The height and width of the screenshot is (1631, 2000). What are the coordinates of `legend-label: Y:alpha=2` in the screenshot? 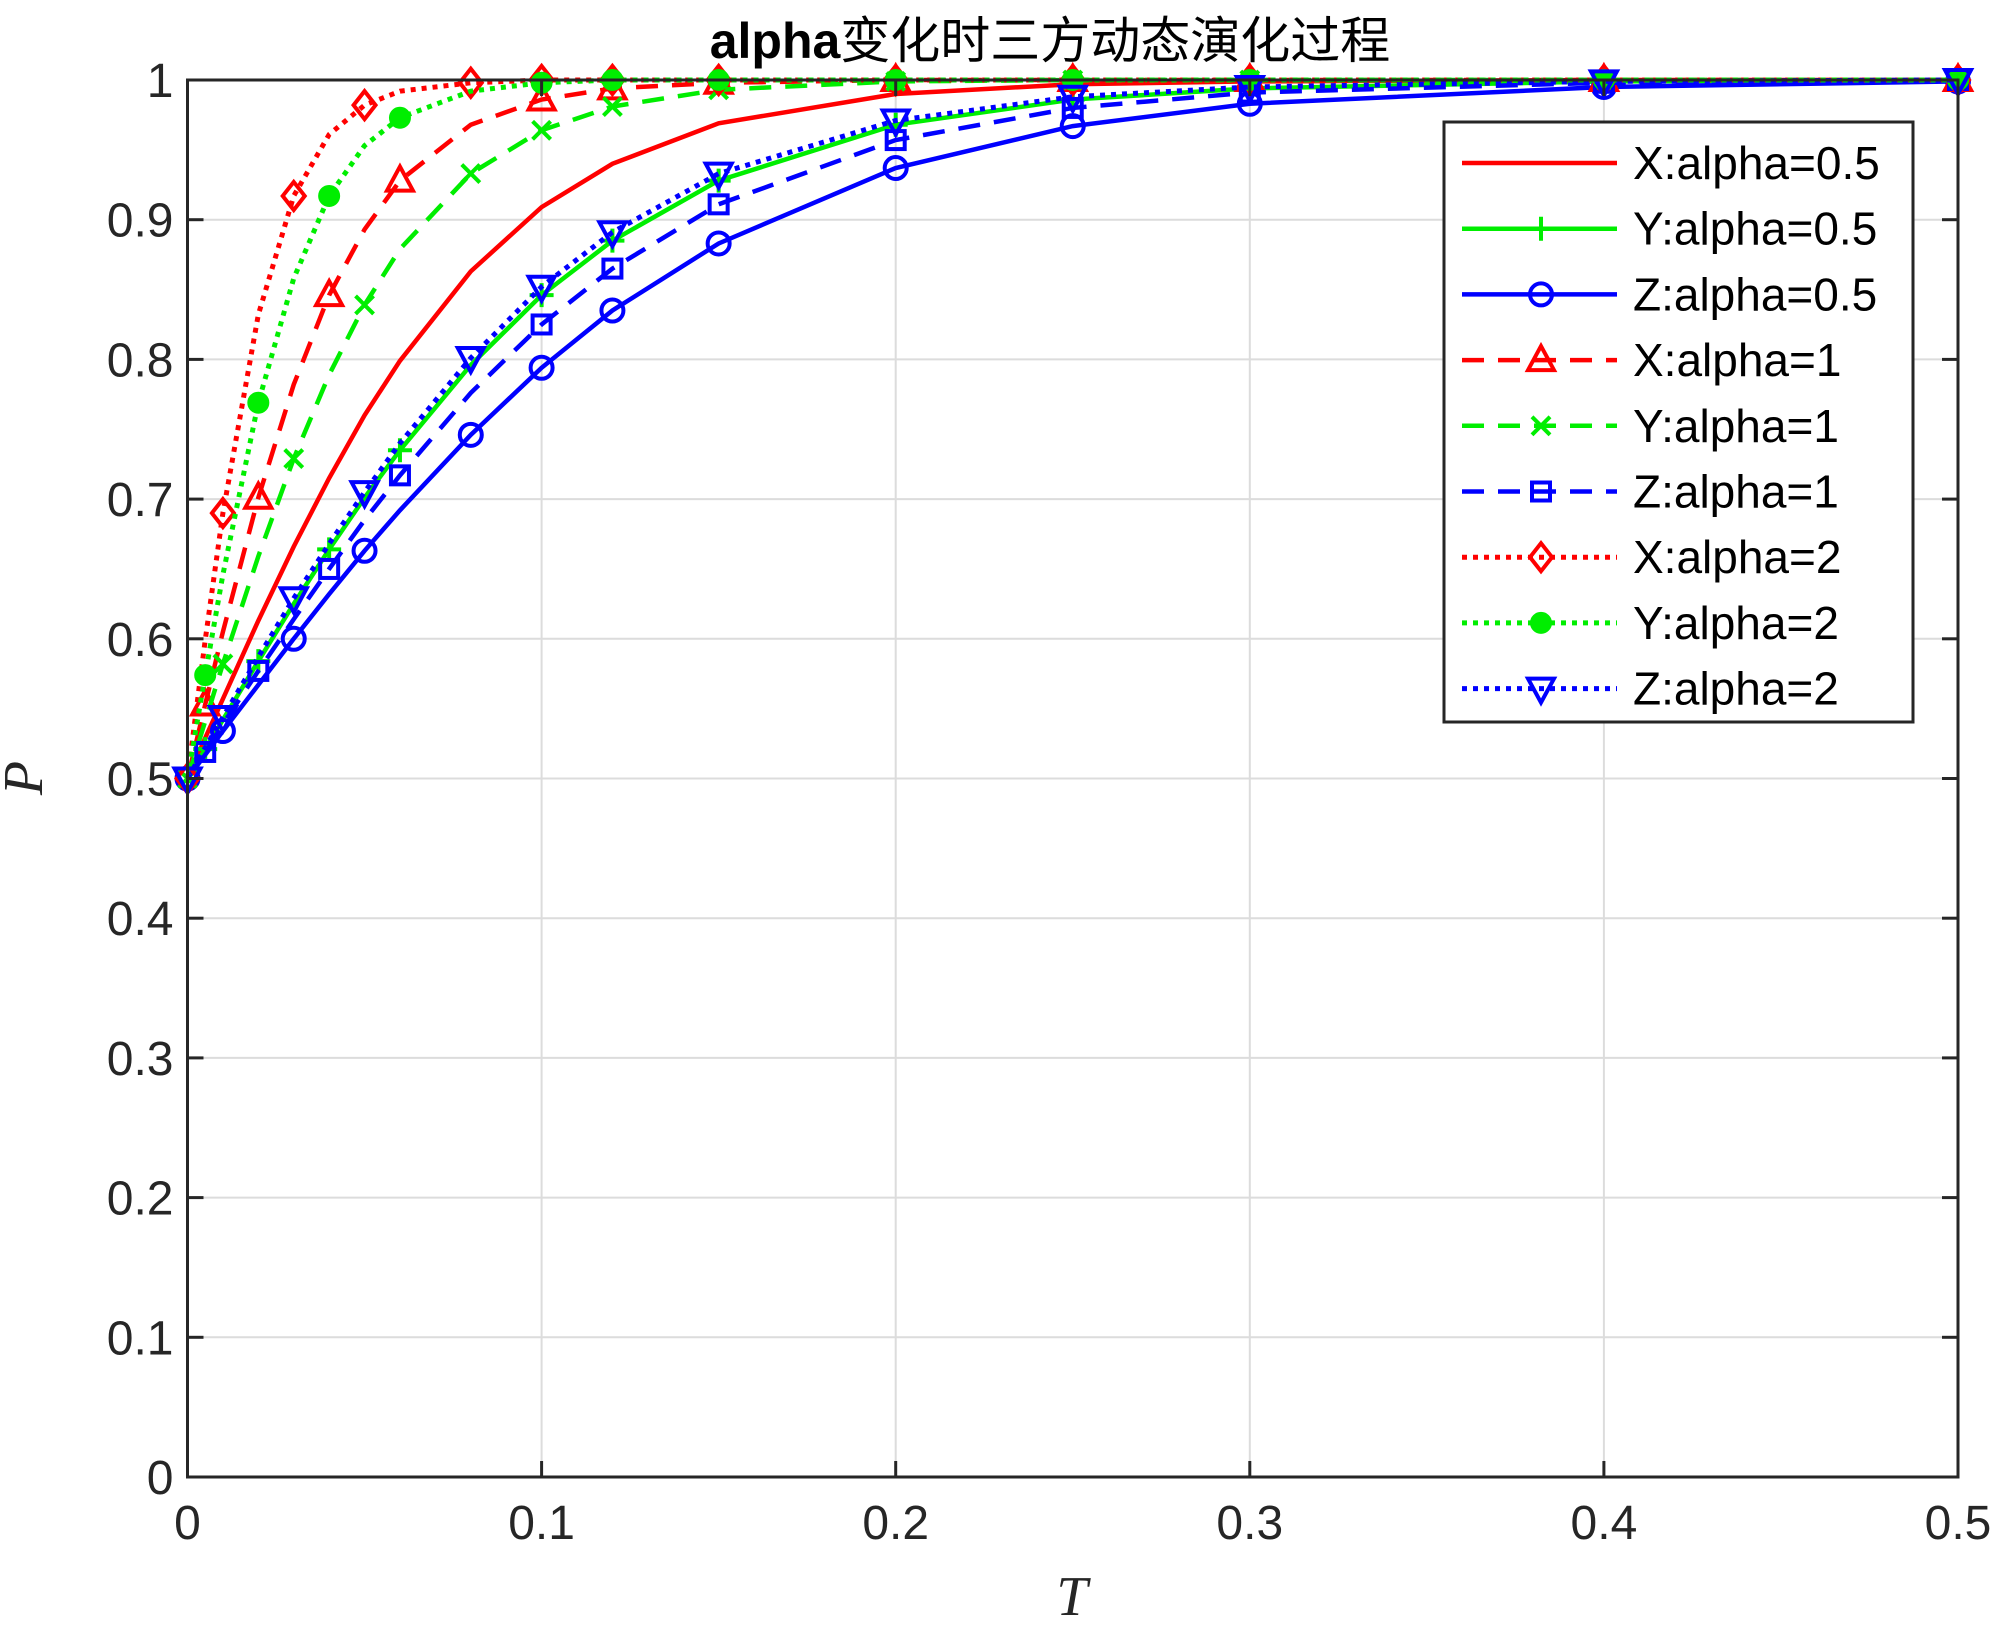 It's located at (1736, 623).